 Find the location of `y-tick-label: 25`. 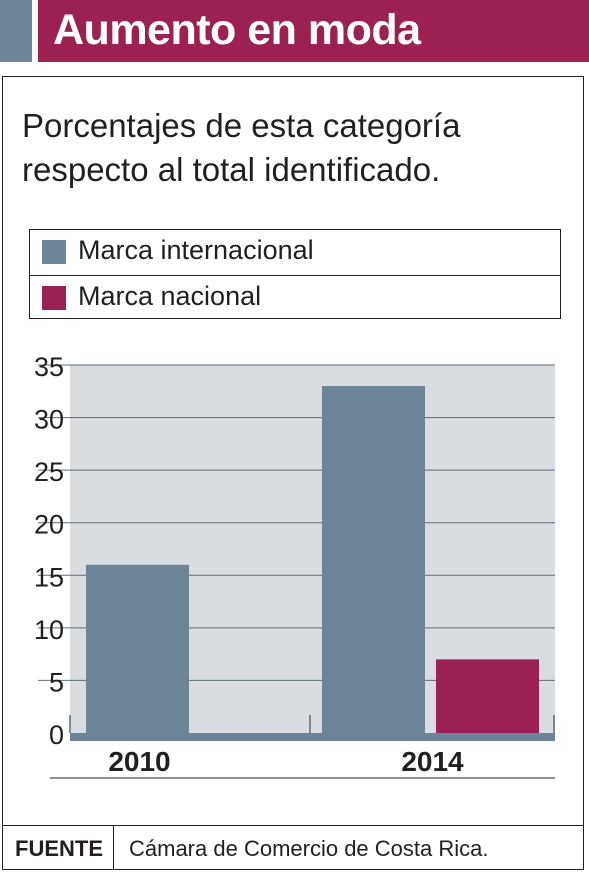

y-tick-label: 25 is located at coordinates (49, 472).